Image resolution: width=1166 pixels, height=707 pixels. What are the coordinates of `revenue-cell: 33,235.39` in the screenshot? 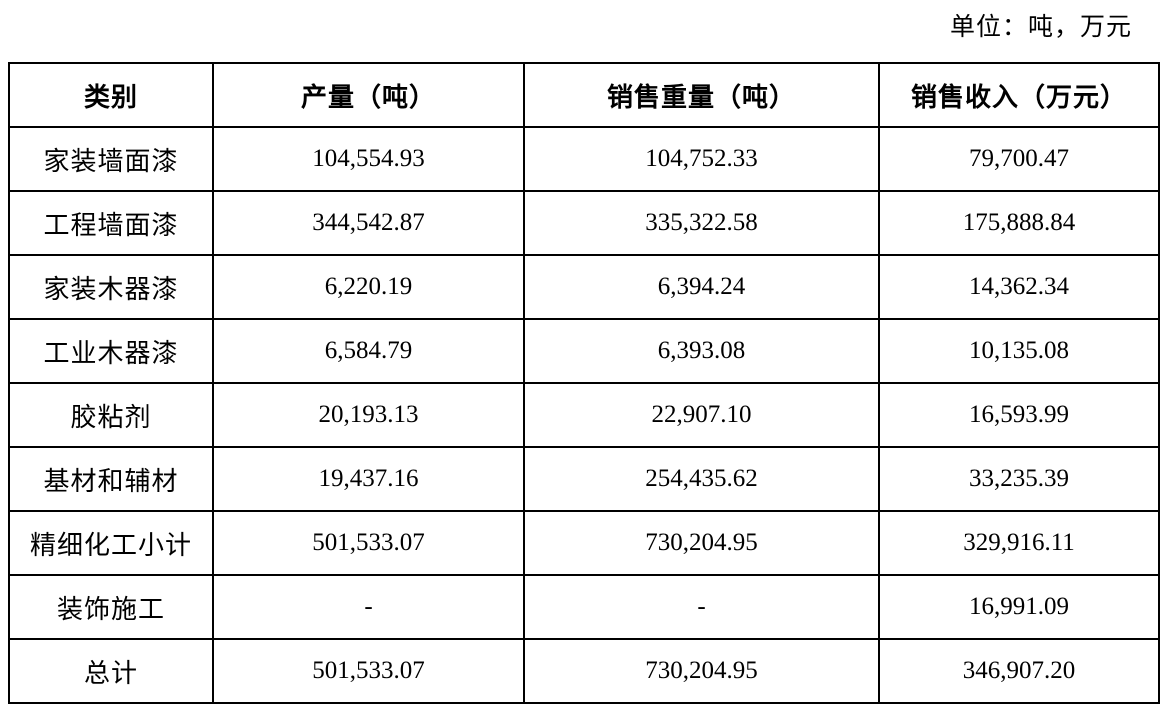 It's located at (1019, 479).